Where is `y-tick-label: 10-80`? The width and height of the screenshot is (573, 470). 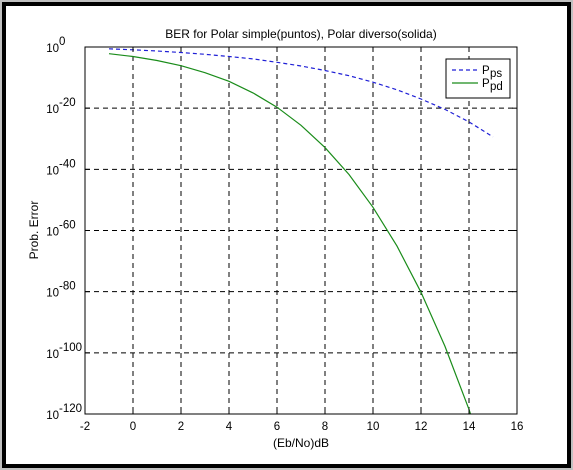 y-tick-label: 10-80 is located at coordinates (60, 290).